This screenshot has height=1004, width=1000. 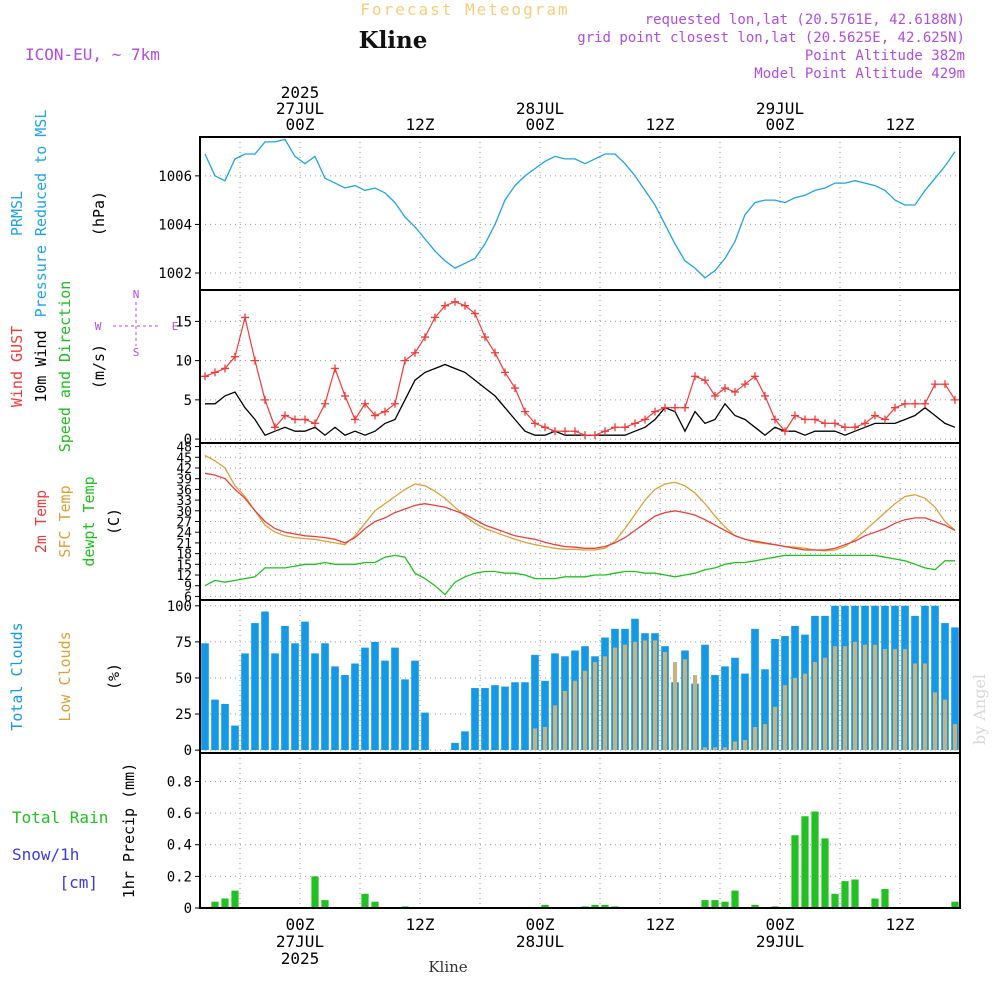 I want to click on y-tick-label: 39, so click(x=184, y=480).